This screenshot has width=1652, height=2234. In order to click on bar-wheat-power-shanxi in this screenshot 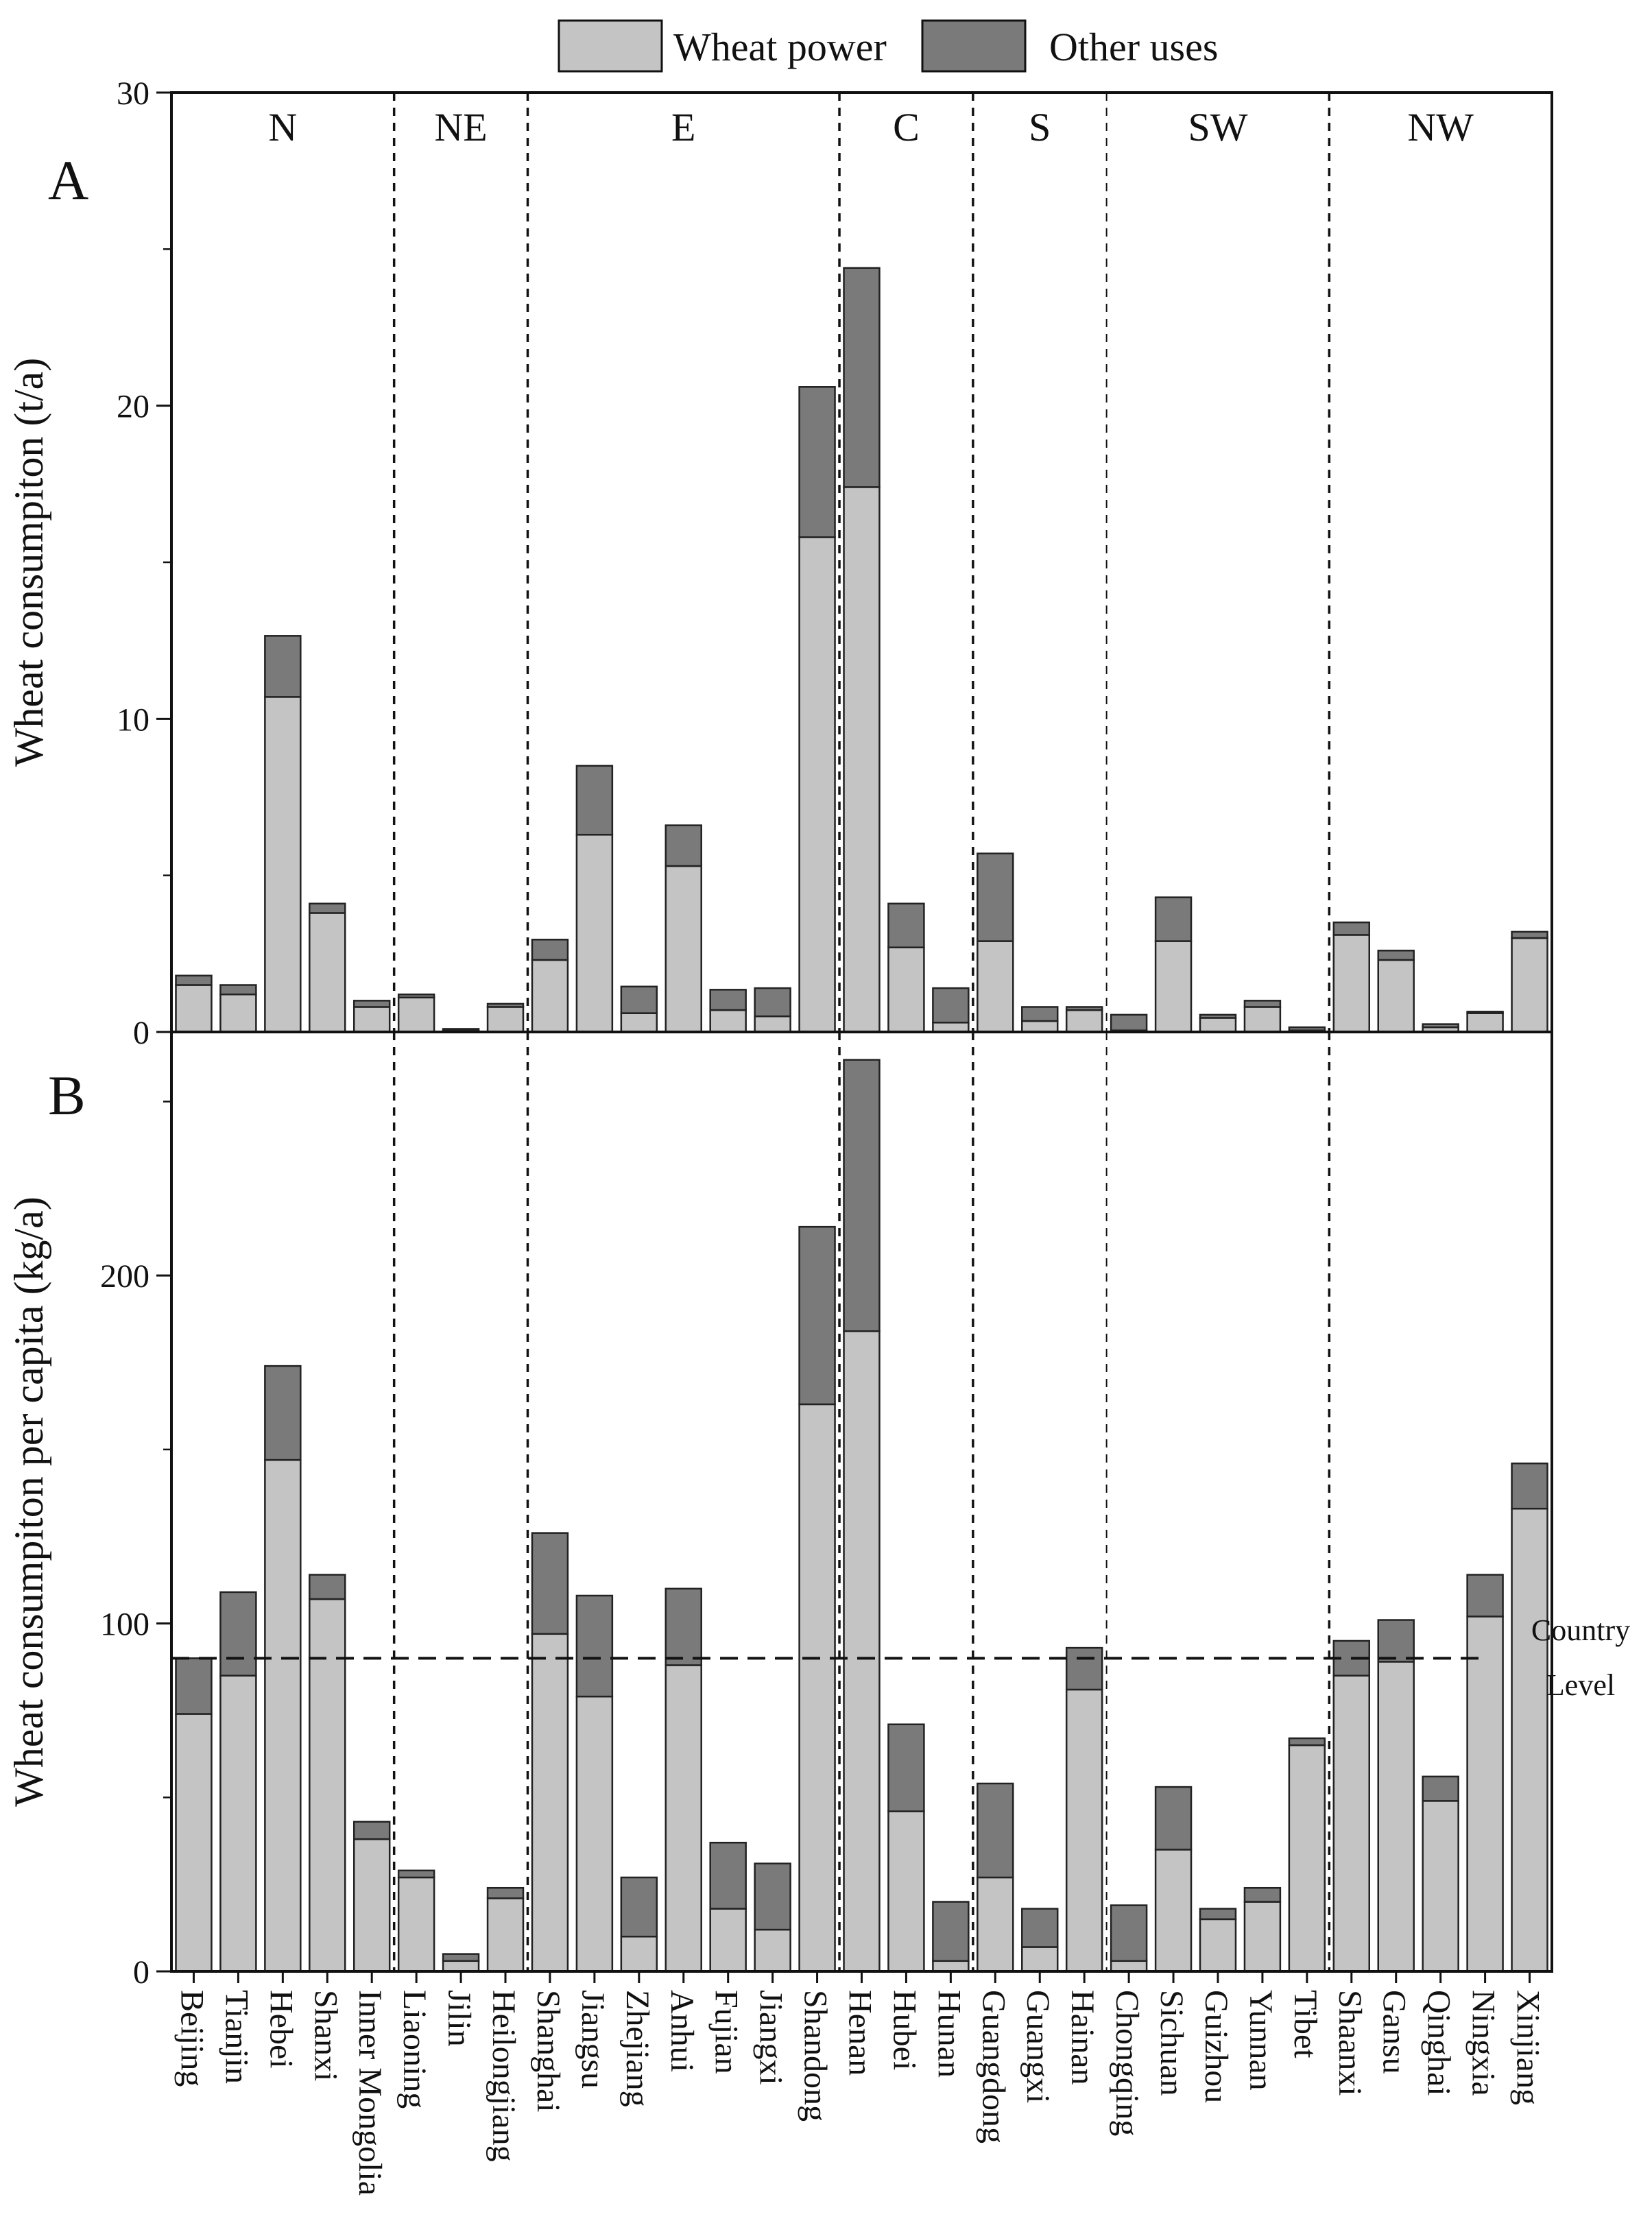, I will do `click(327, 973)`.